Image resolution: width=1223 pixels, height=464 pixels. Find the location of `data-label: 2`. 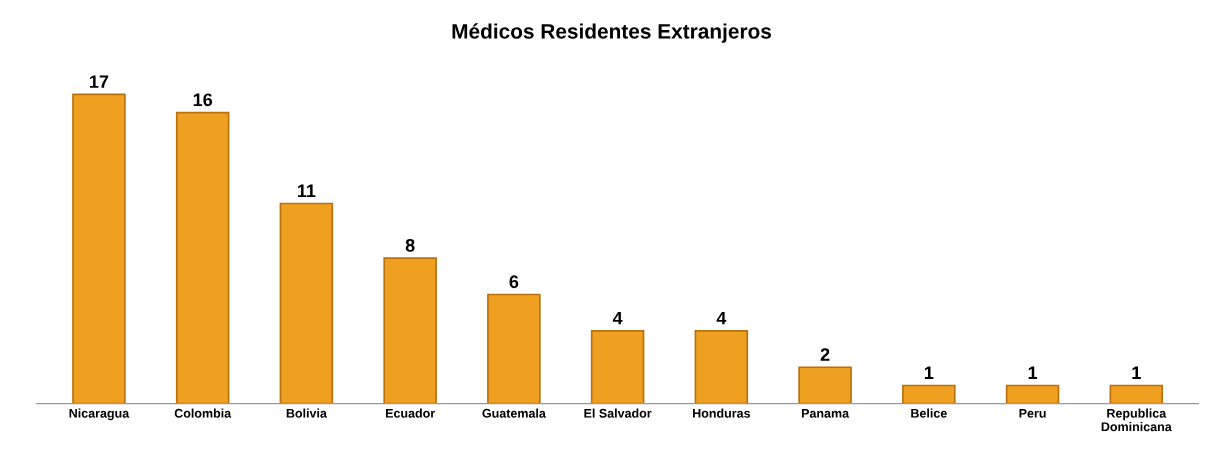

data-label: 2 is located at coordinates (825, 354).